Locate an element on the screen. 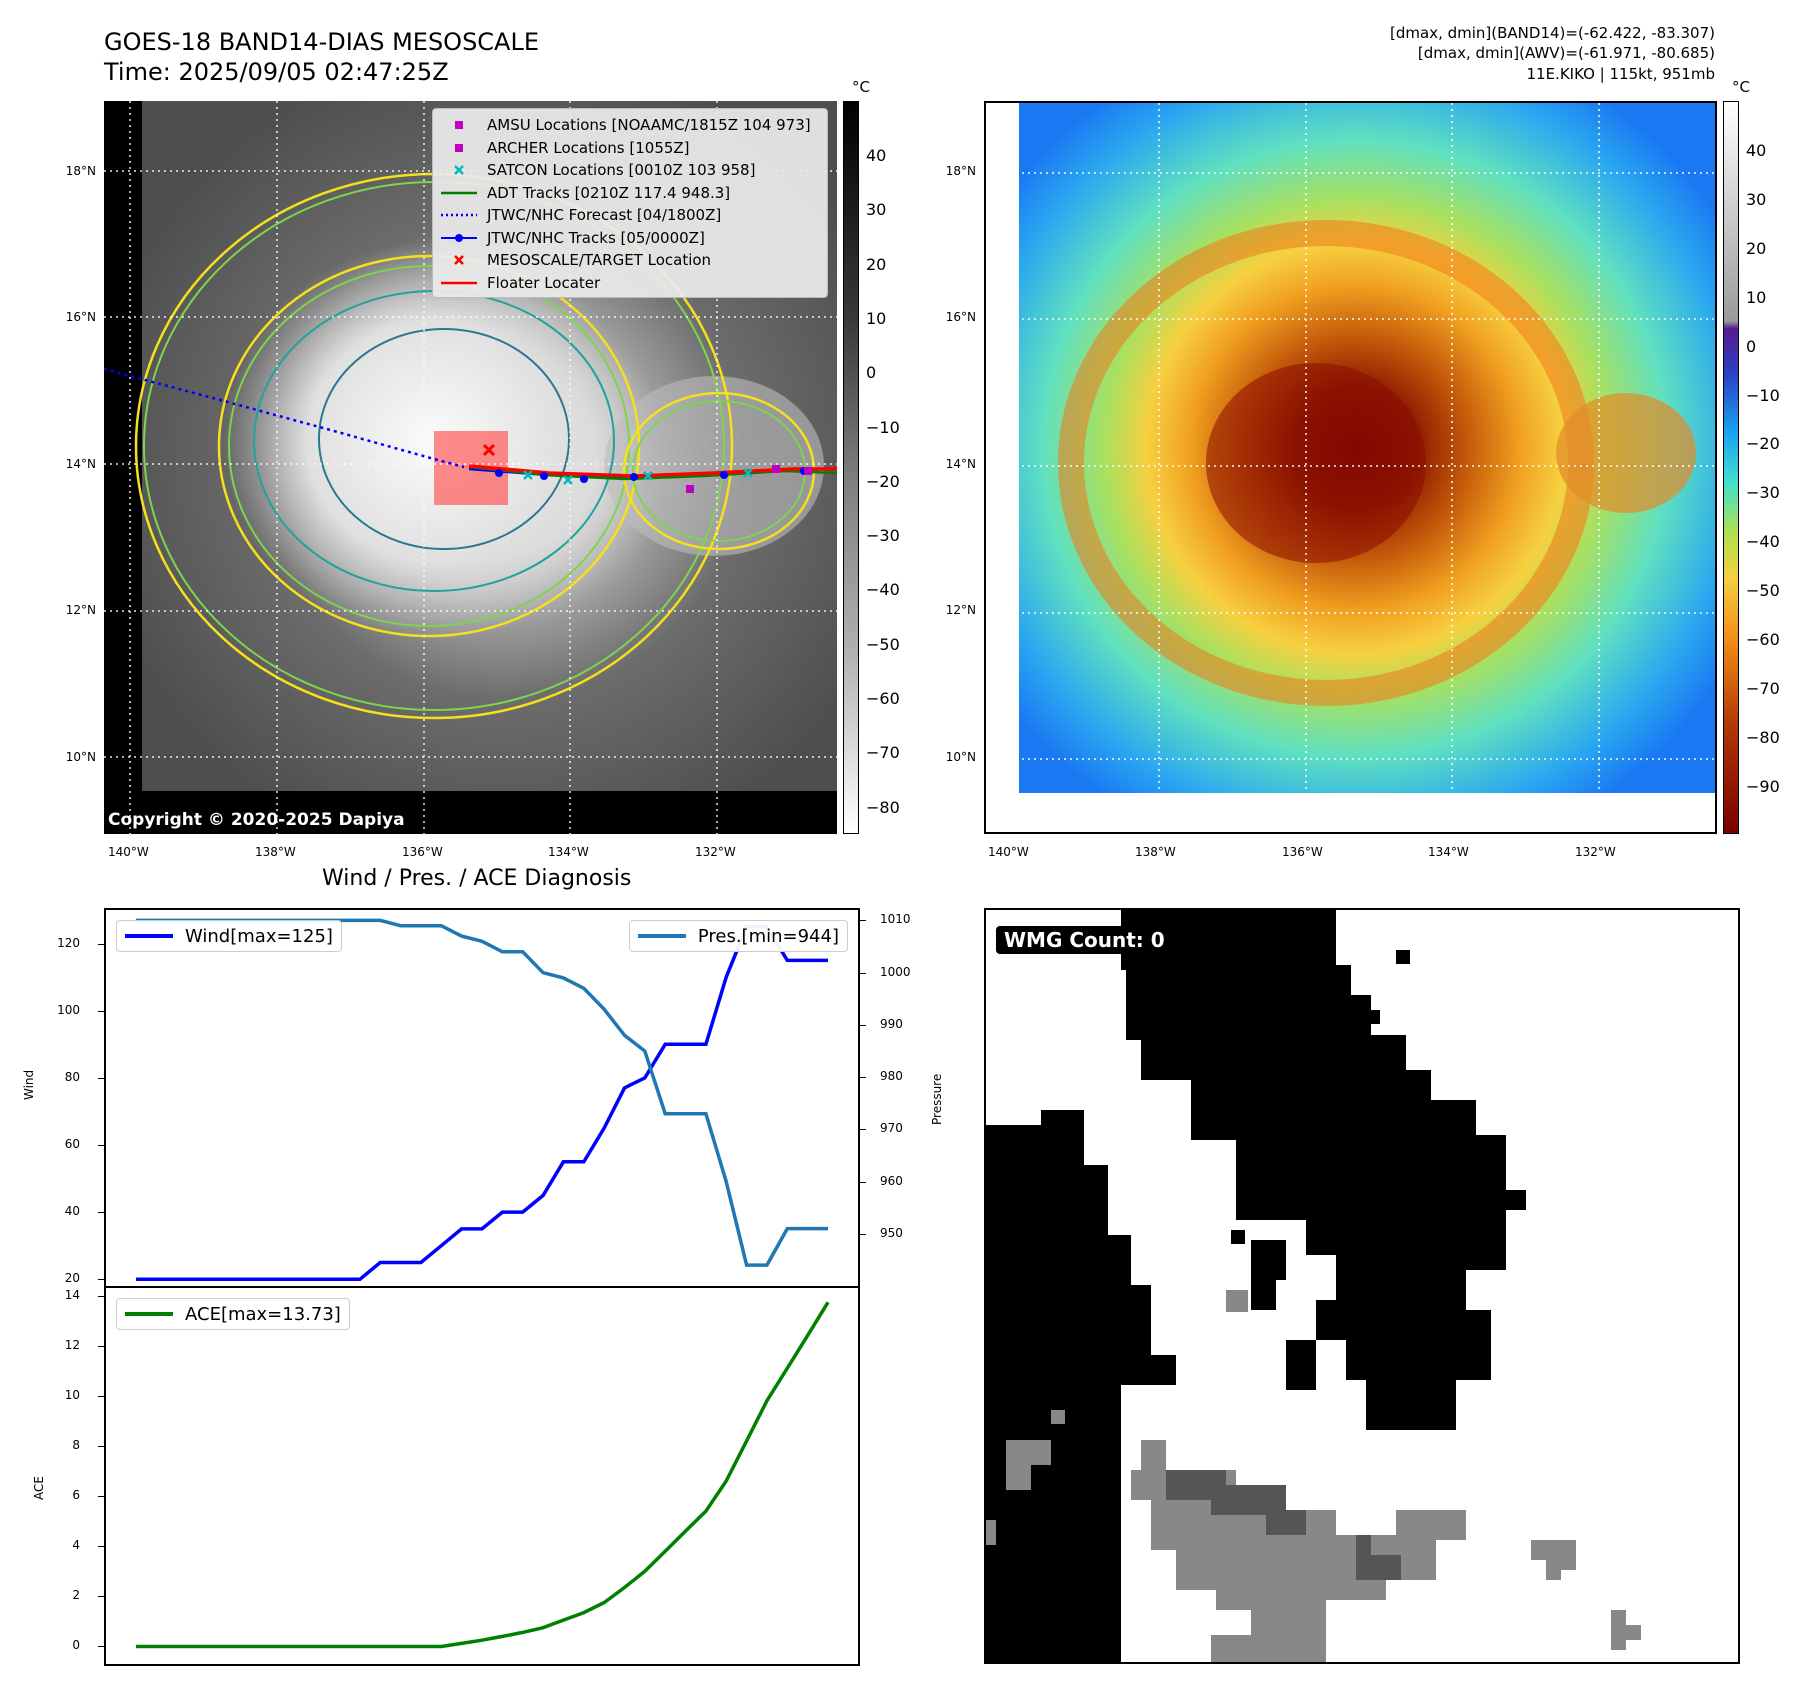 Image resolution: width=1797 pixels, height=1690 pixels. wind-legend: Wind[max=125] is located at coordinates (229, 936).